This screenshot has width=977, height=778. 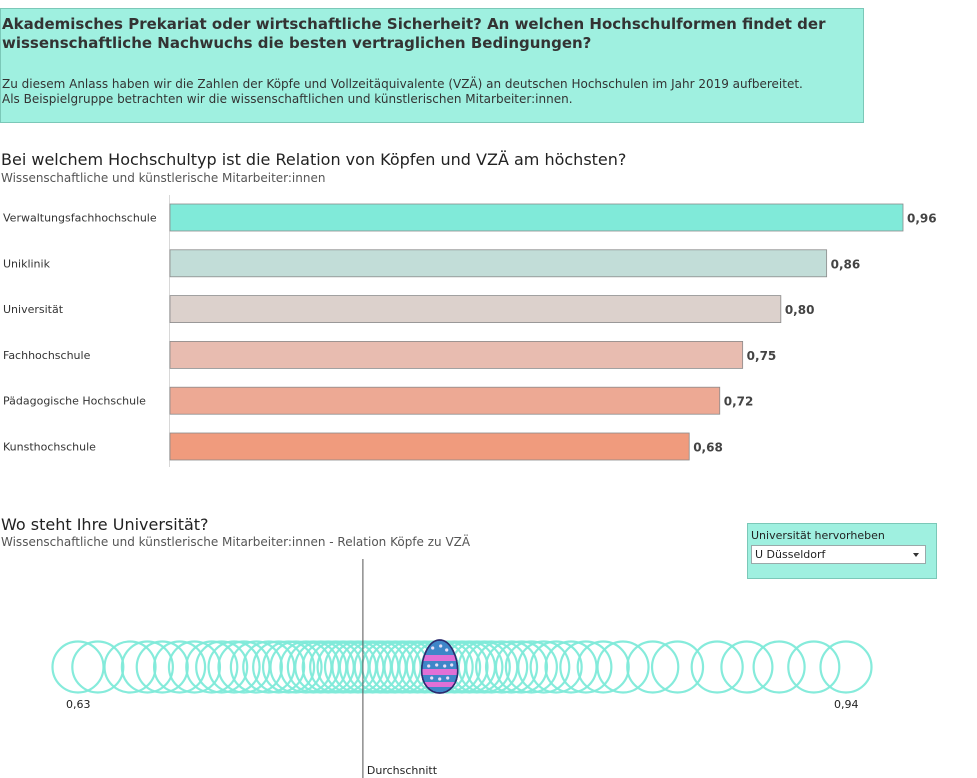 I want to click on bar-value-label: 0,80, so click(x=800, y=310).